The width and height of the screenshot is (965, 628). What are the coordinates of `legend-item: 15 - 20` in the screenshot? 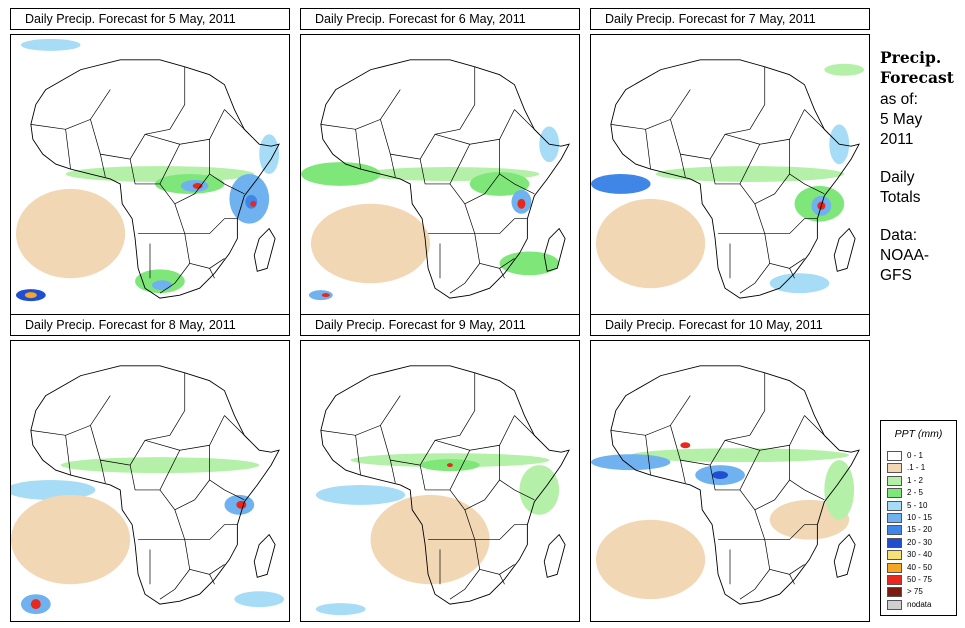 It's located at (920, 530).